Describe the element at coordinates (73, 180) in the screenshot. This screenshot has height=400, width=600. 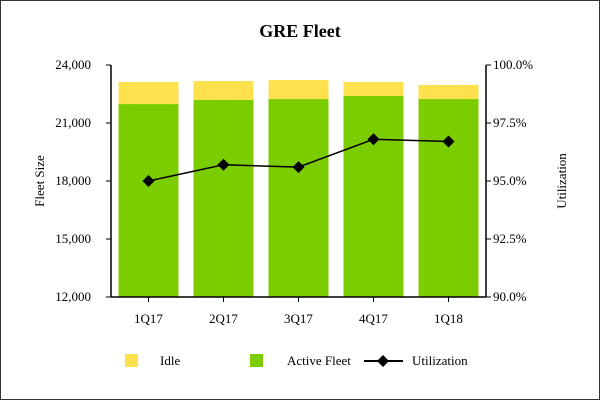
I see `left-tick-label: 18,000` at that location.